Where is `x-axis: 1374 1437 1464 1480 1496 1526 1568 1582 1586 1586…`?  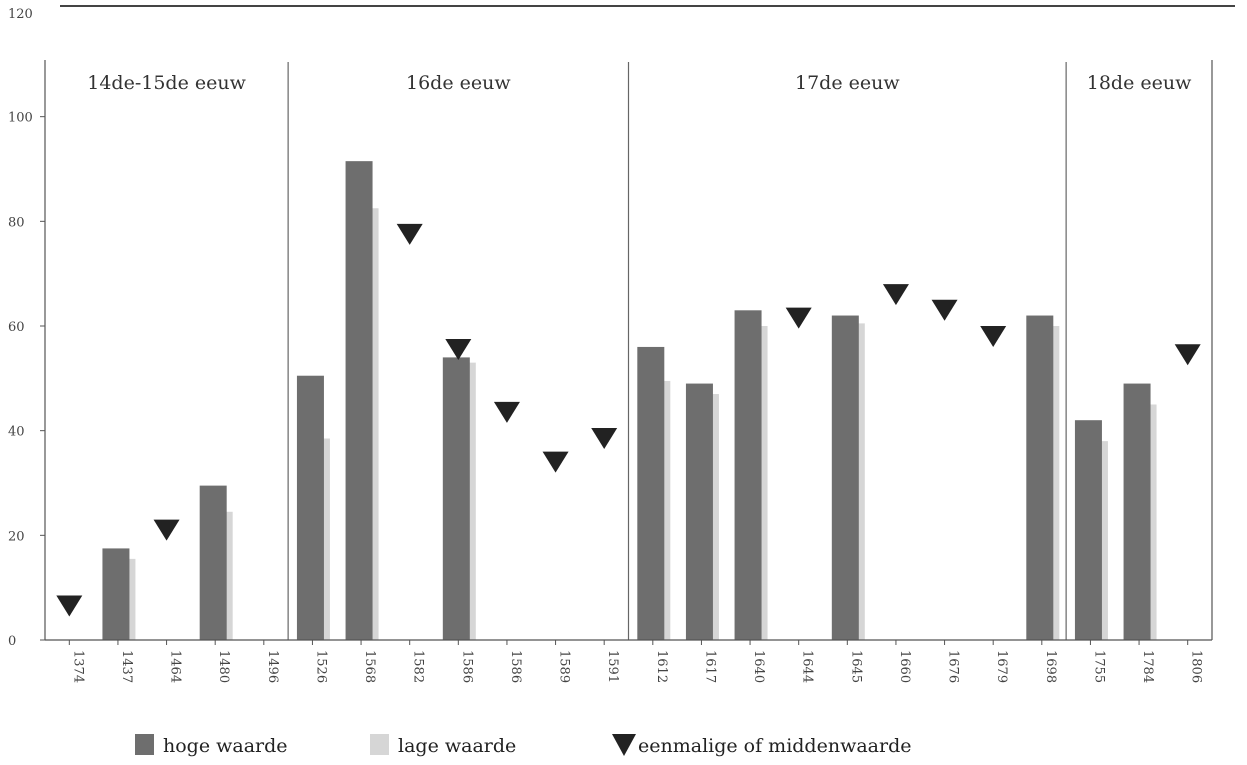 x-axis: 1374 1437 1464 1480 1496 1526 1568 1582 1586 1586… is located at coordinates (628, 661).